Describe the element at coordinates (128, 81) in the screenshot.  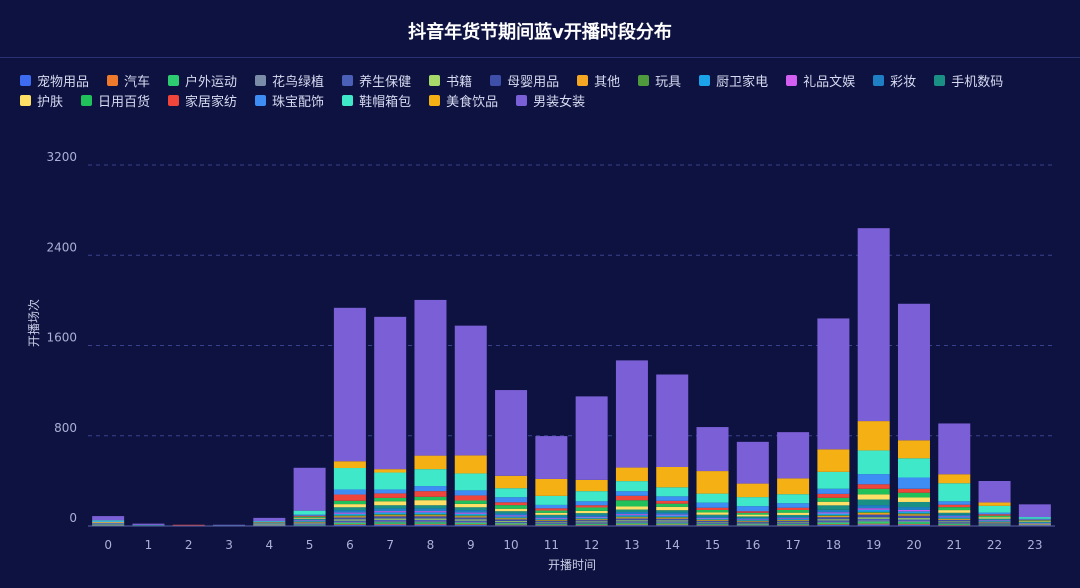
I see `legend-item: 汽车` at that location.